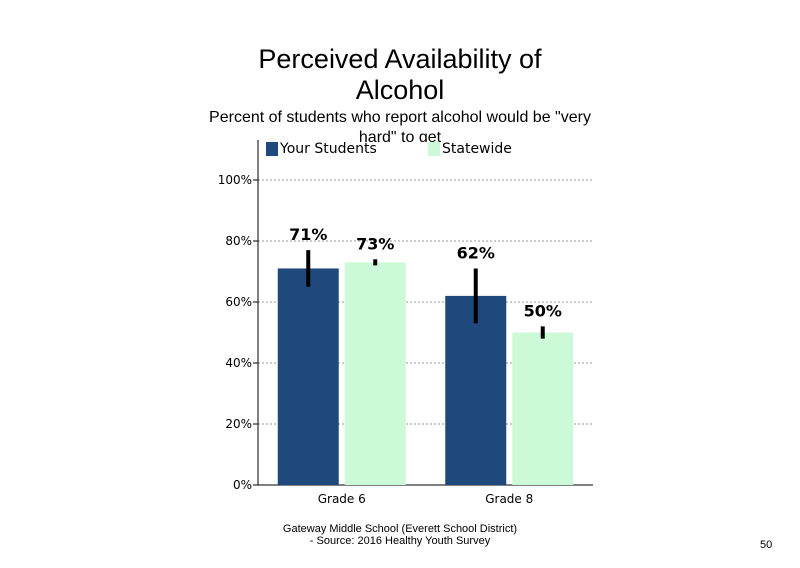 The height and width of the screenshot is (568, 800). I want to click on y-tick-label: 20%, so click(238, 424).